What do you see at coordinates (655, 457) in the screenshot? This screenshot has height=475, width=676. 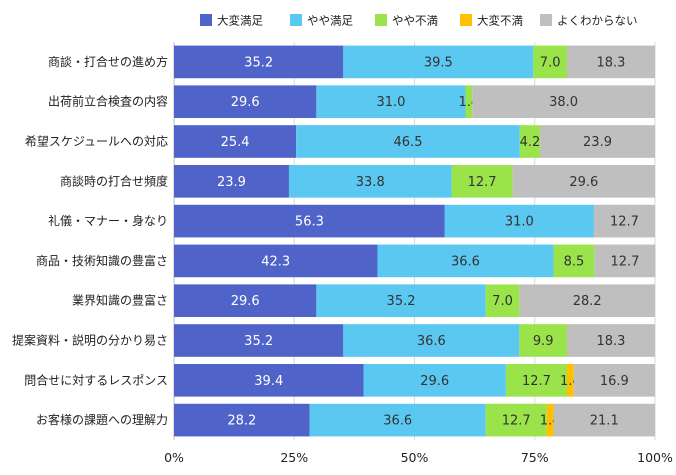 I see `x-tick-label: 100%` at bounding box center [655, 457].